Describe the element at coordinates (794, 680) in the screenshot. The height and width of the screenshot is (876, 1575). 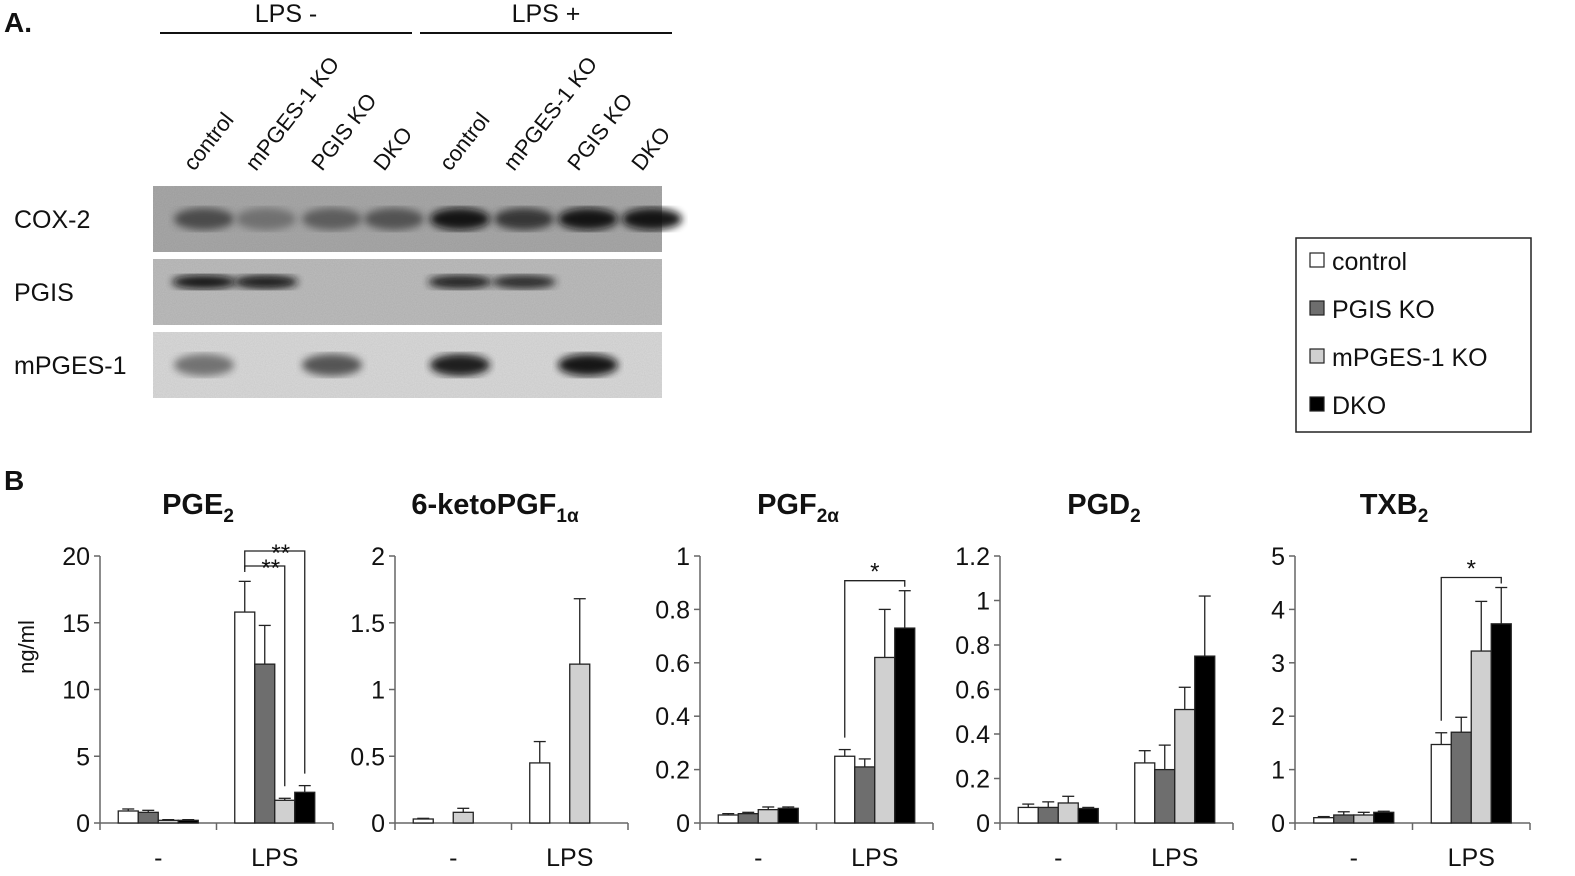
I see `chart-3: PGF2α 0 0.2 0.4 0.6 0.8 1 - LPS *` at that location.